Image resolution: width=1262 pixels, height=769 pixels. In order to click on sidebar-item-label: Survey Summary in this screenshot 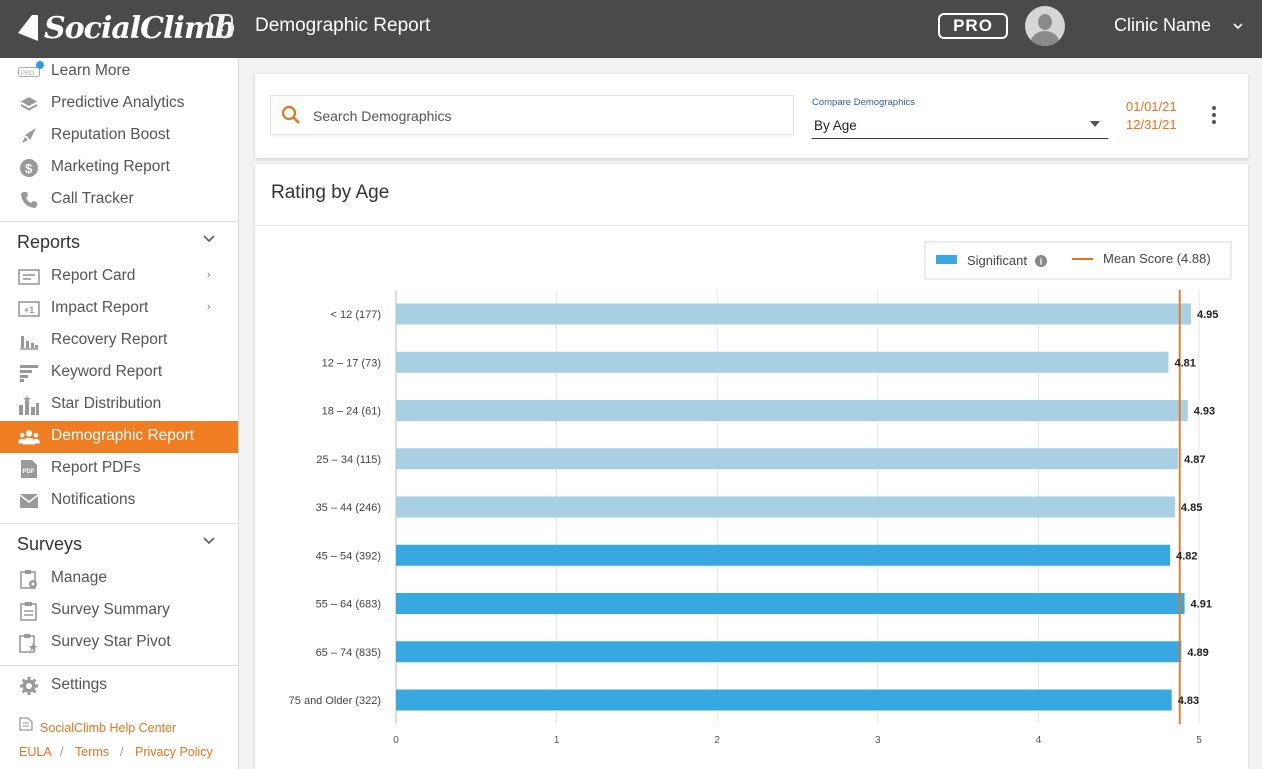, I will do `click(110, 609)`.